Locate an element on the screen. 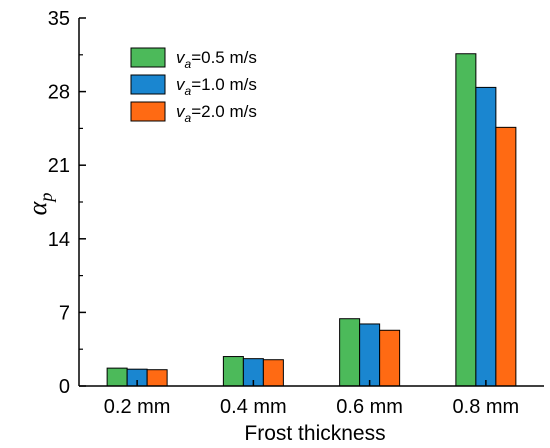  x-tick-label: 0.2 mm is located at coordinates (137, 407).